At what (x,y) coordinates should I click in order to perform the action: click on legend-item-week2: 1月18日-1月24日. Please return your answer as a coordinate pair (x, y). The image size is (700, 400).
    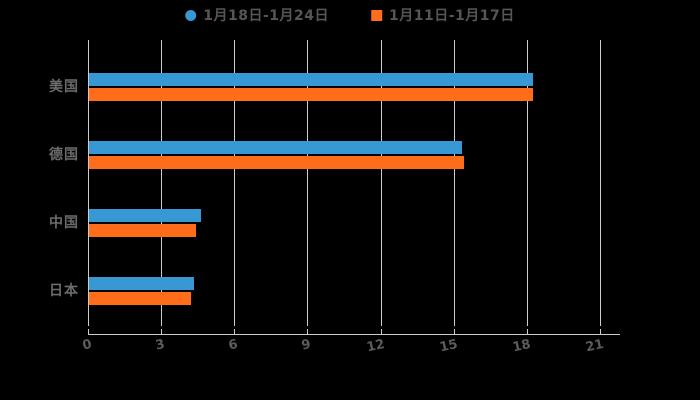
    Looking at the image, I should click on (257, 15).